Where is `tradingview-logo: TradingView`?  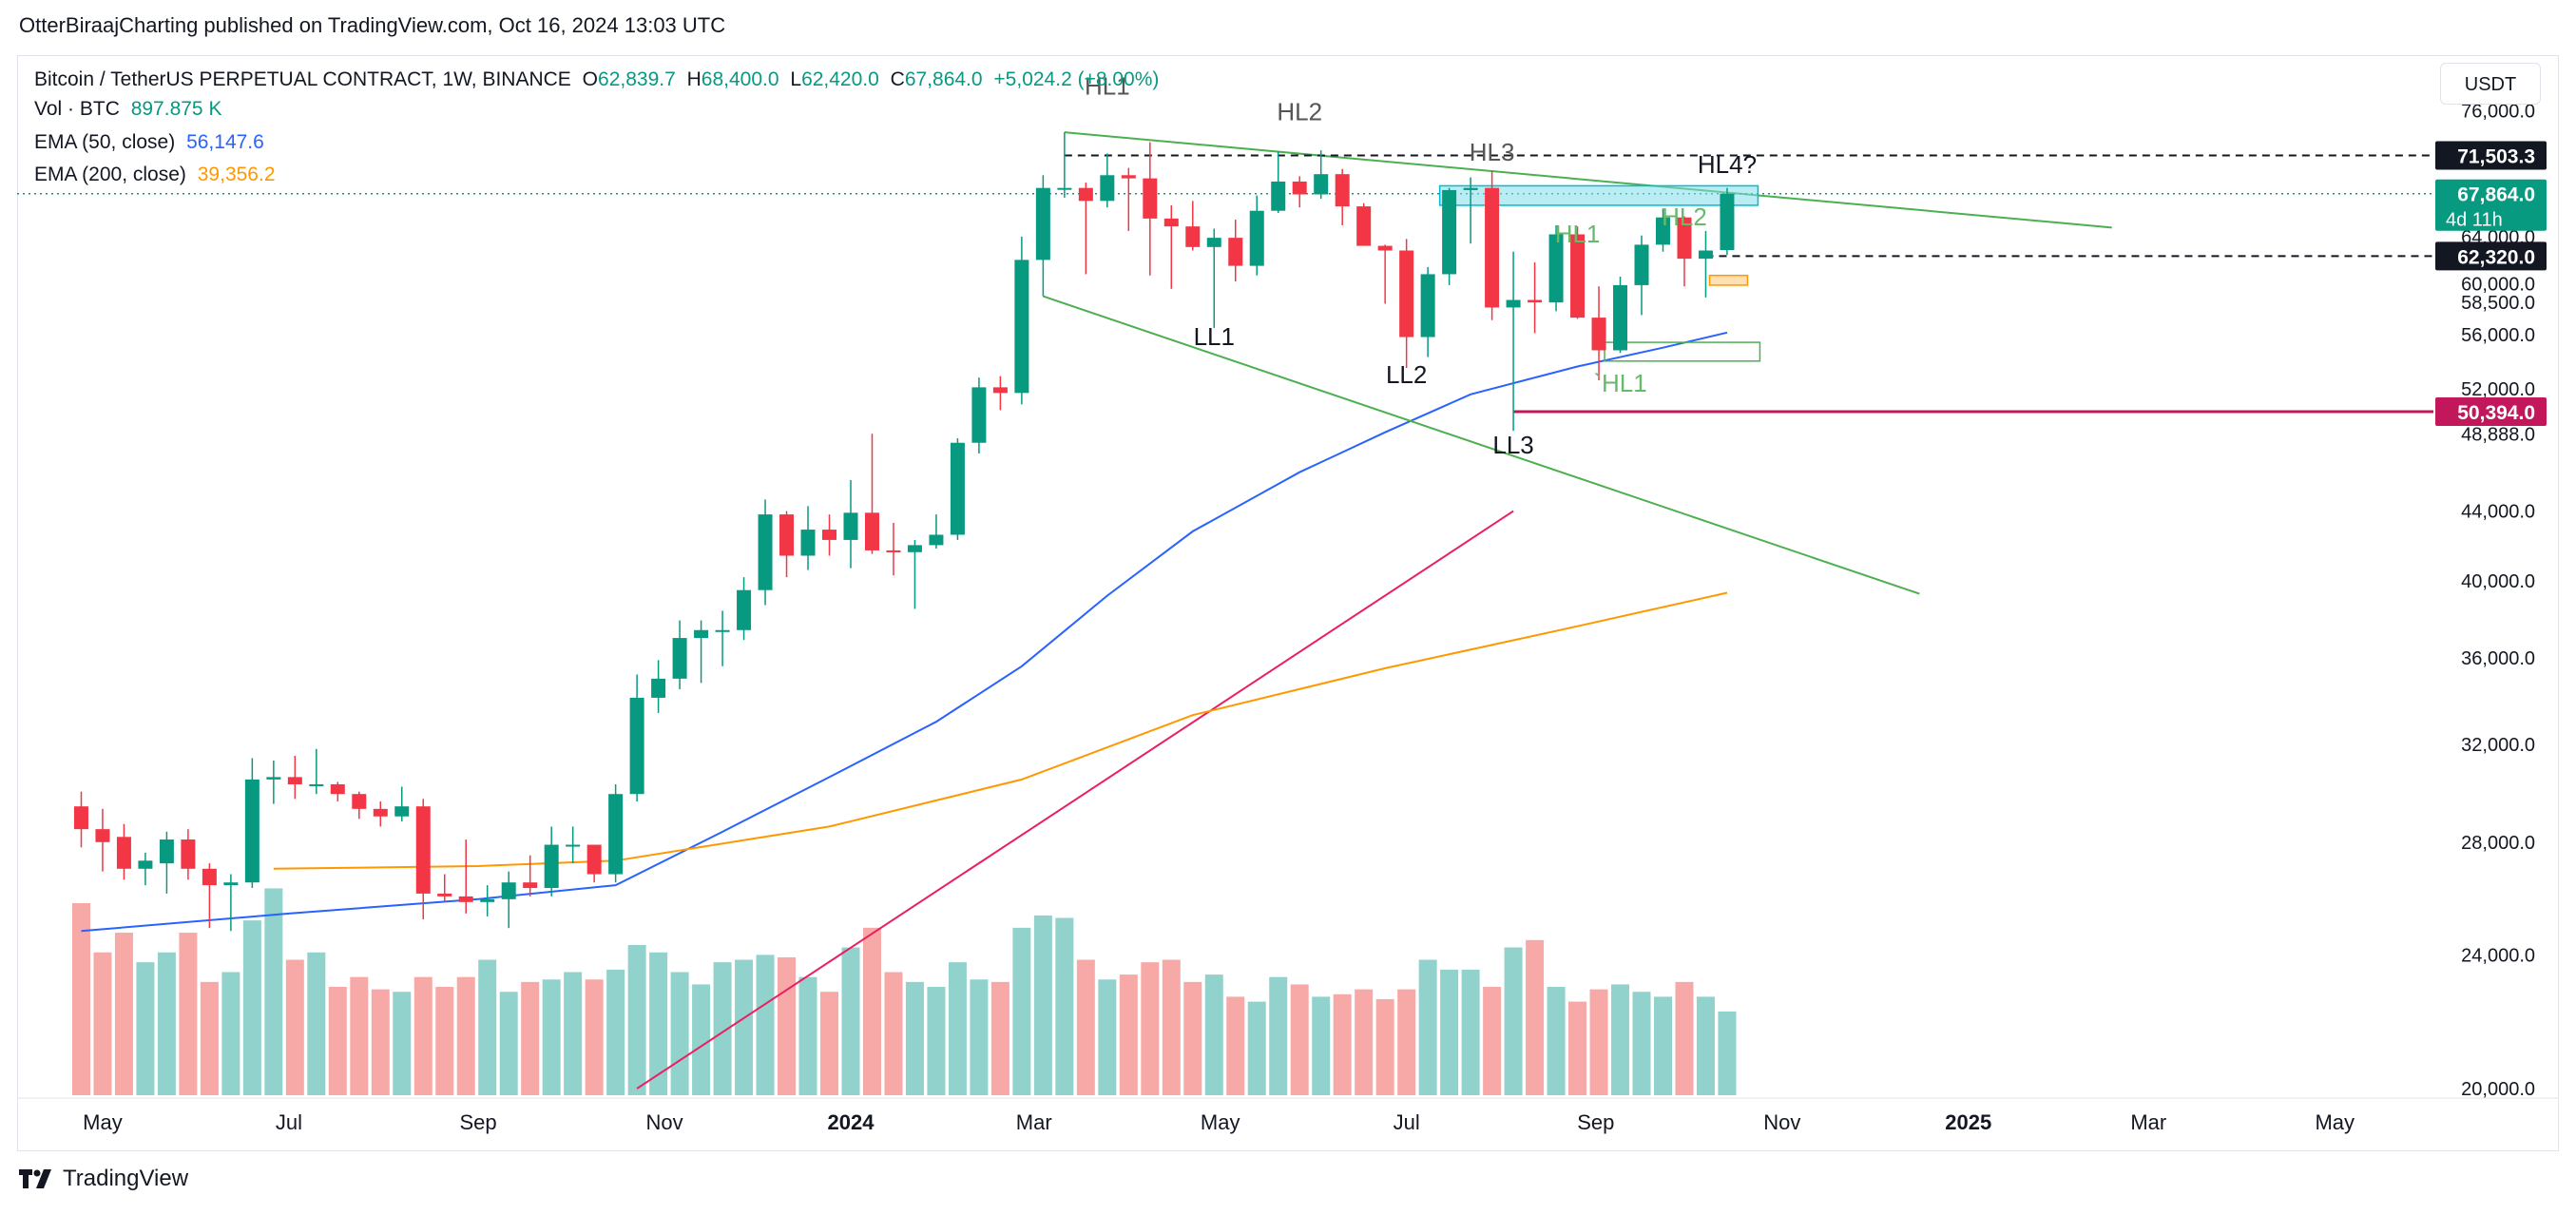
tradingview-logo: TradingView is located at coordinates (104, 1179).